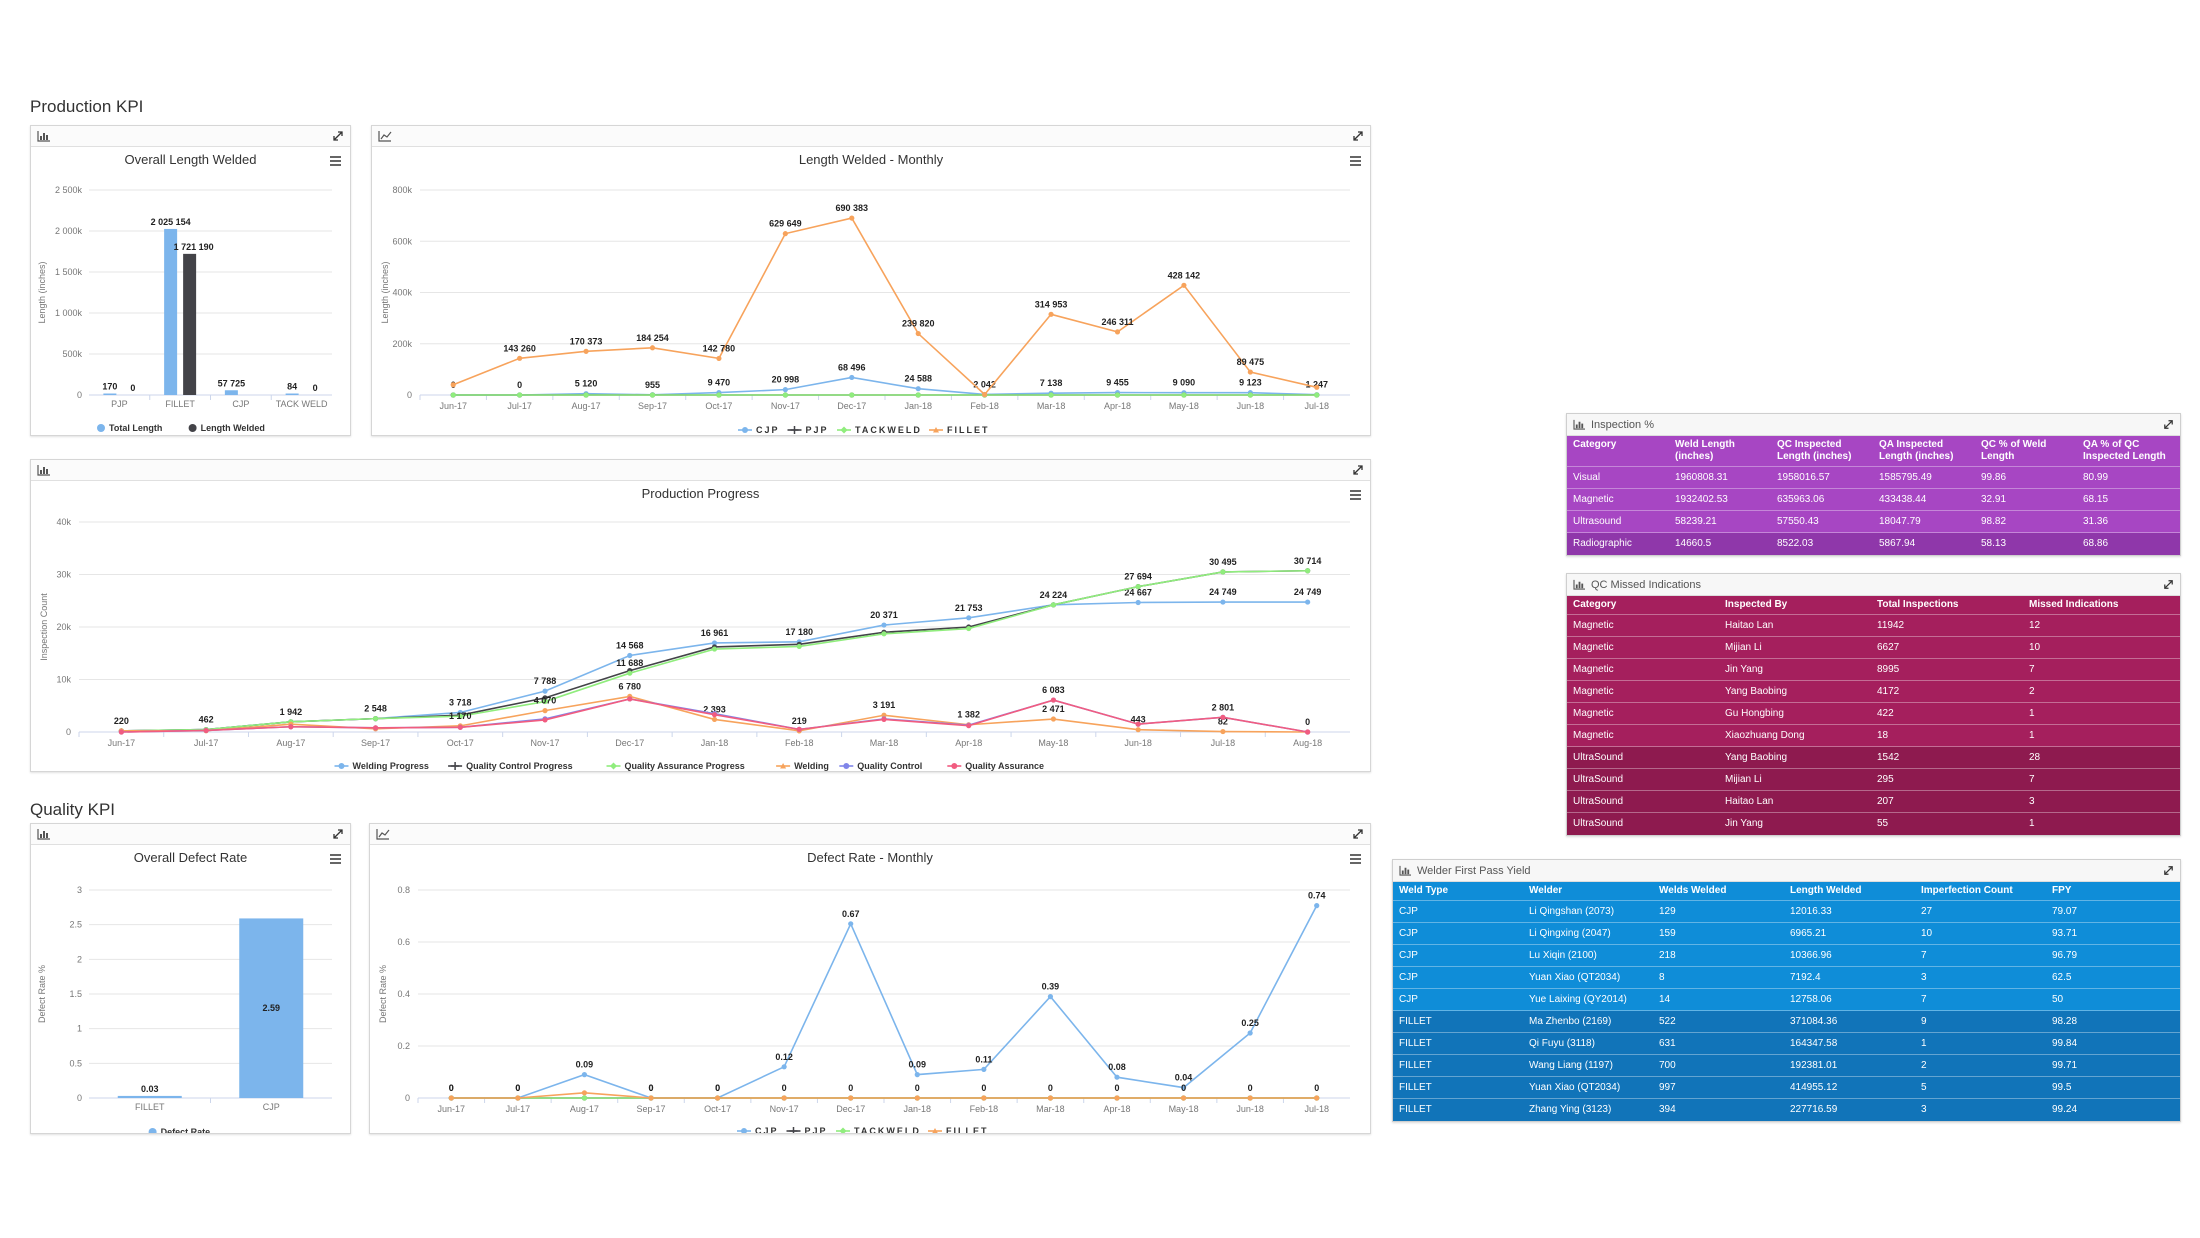 This screenshot has height=1238, width=2200. I want to click on table-cell: Jin Yang, so click(1795, 669).